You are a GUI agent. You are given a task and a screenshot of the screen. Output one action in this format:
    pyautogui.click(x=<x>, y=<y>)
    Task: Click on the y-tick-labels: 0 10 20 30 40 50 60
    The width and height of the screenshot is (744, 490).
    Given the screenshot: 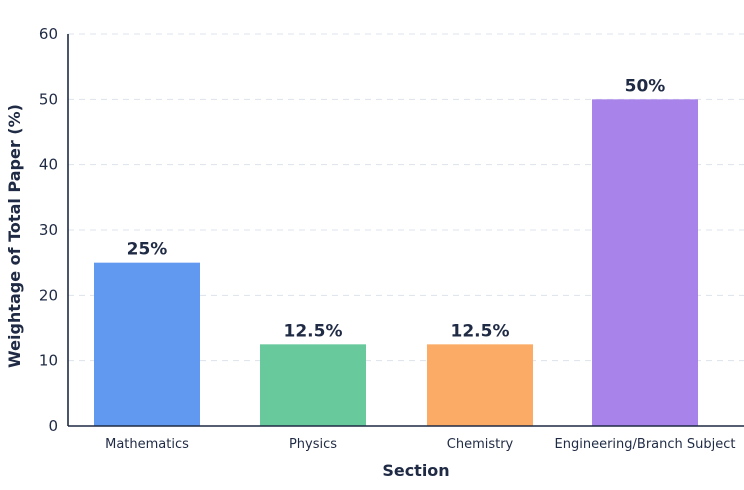 What is the action you would take?
    pyautogui.click(x=48, y=230)
    